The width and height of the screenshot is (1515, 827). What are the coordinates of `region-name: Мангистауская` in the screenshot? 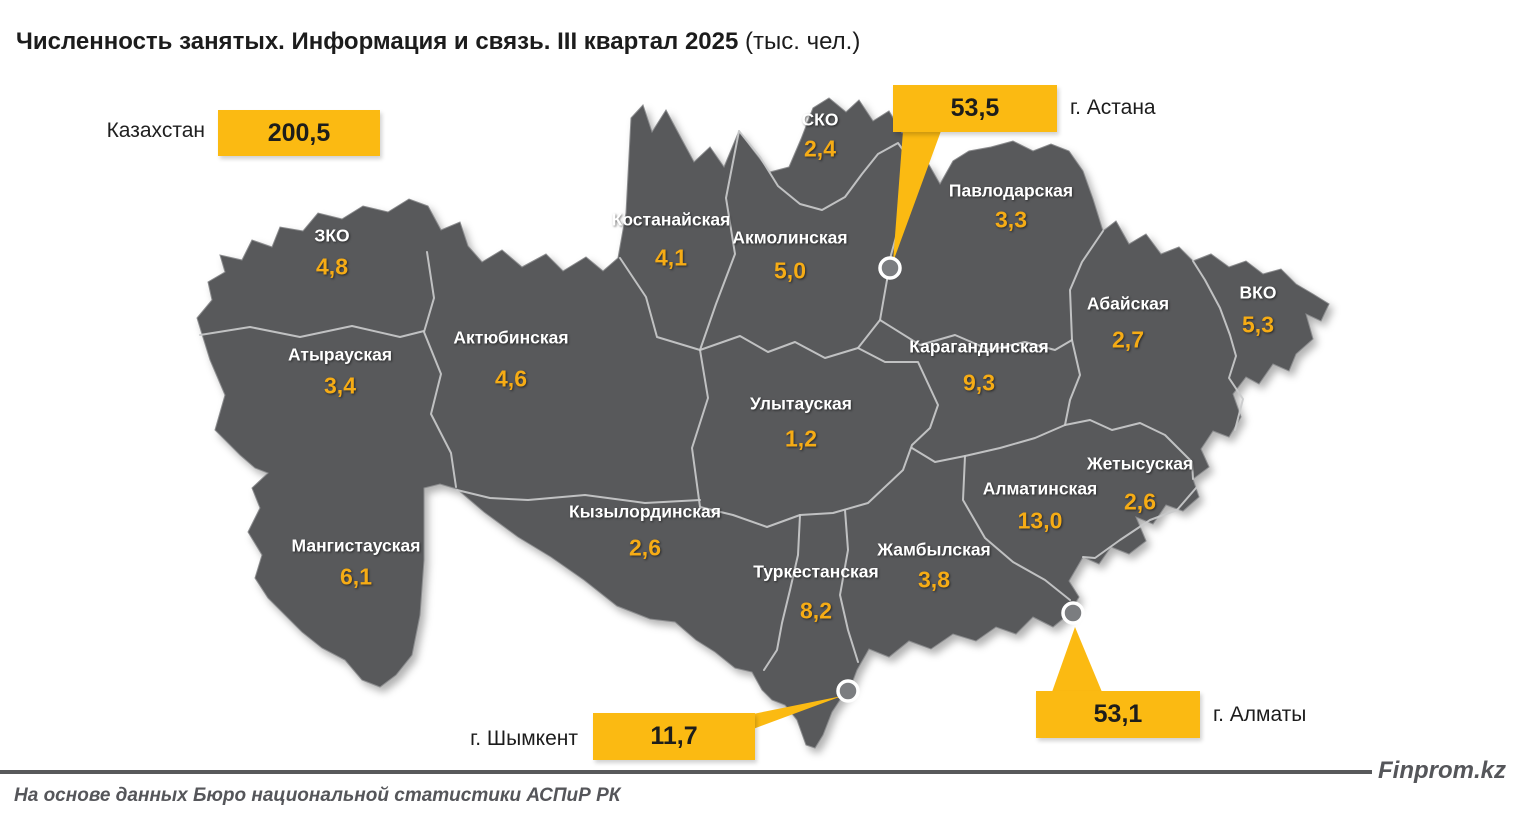 It's located at (356, 545).